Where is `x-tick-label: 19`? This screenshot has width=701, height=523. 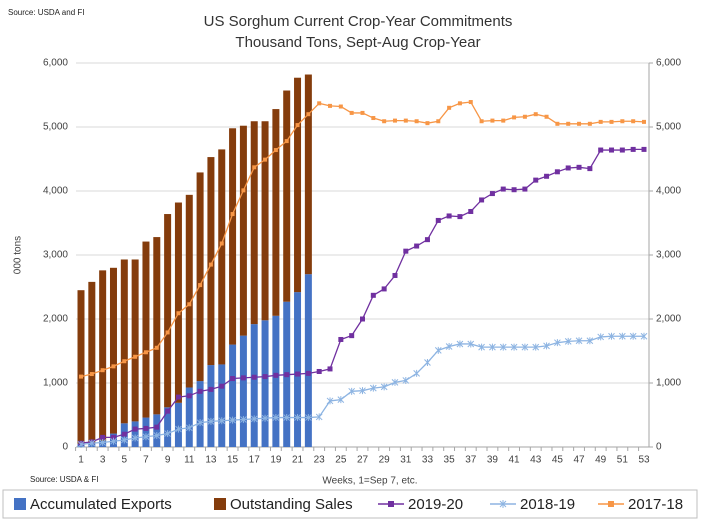
x-tick-label: 19 is located at coordinates (276, 460).